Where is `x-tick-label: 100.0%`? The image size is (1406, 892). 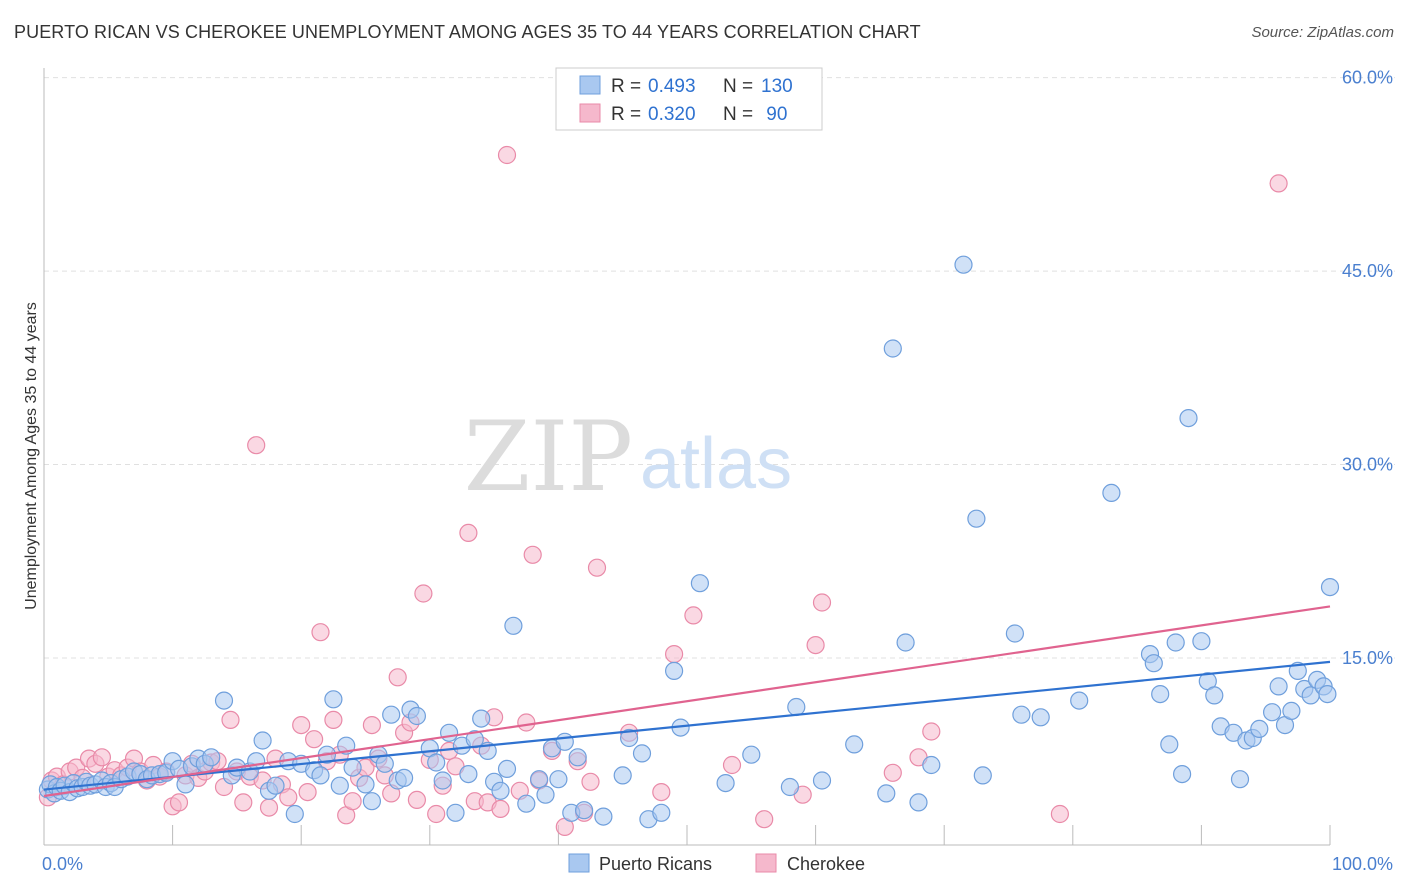
x-tick-label: 100.0% is located at coordinates (1362, 864).